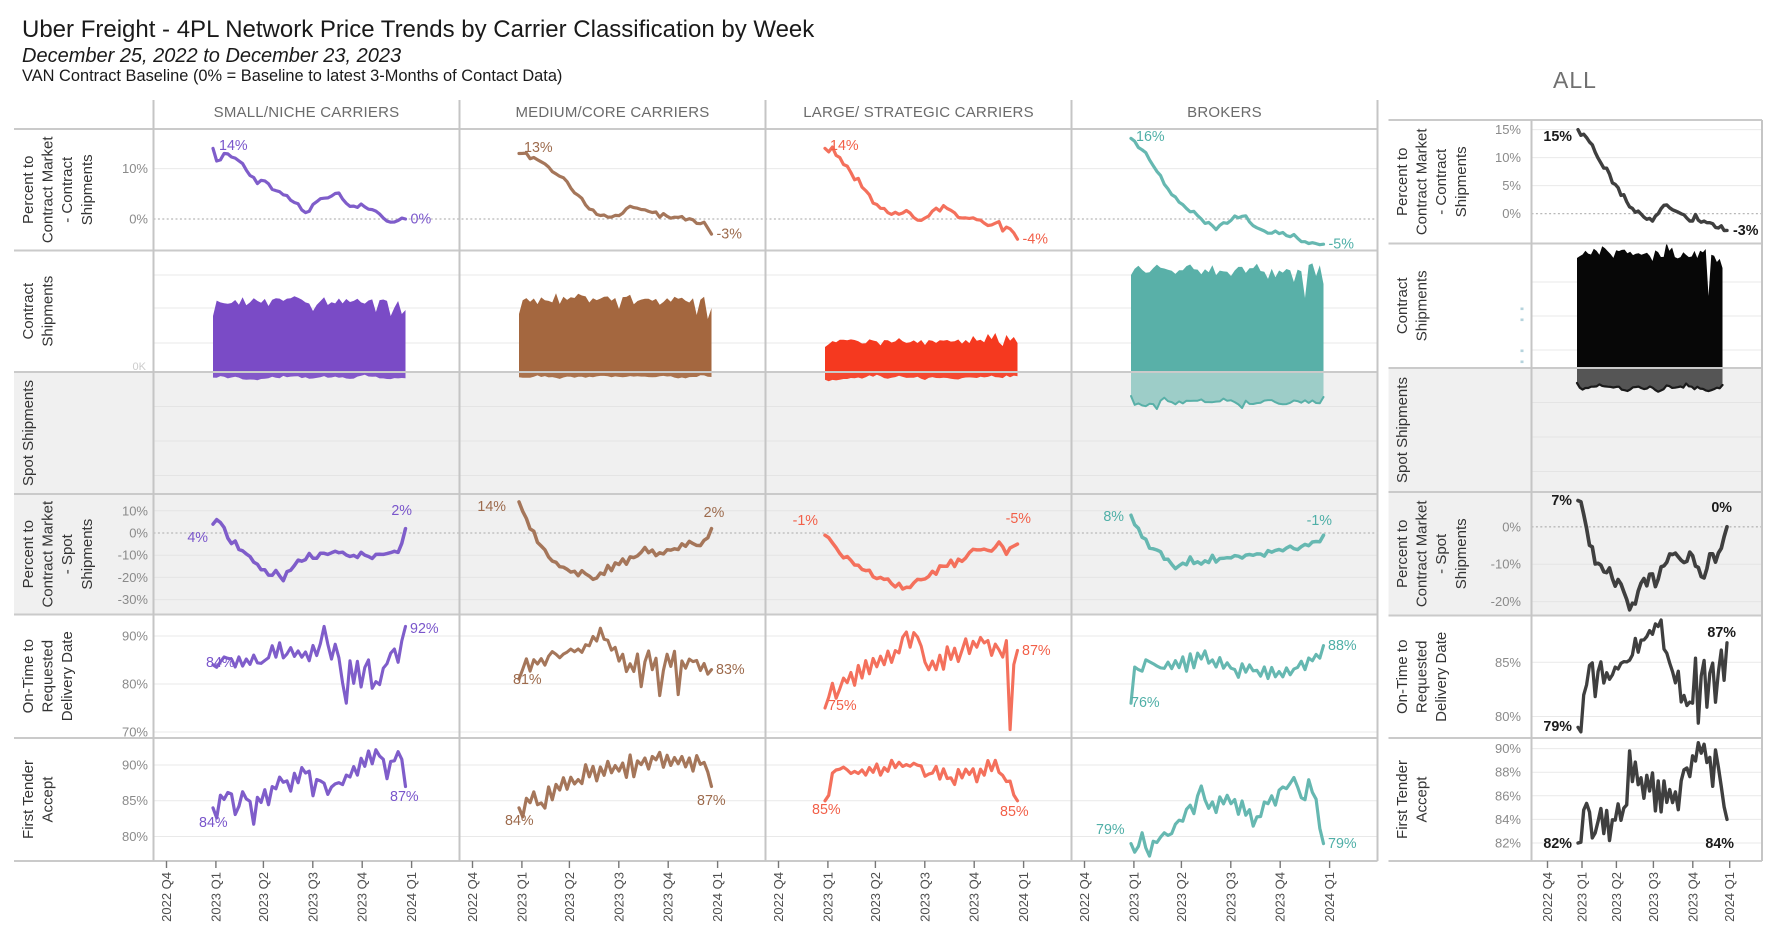  I want to click on svg-text: 14%, so click(844, 146).